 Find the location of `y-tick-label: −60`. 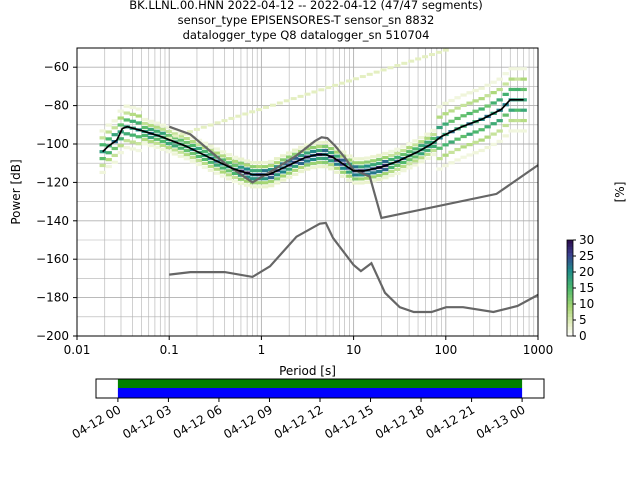

y-tick-label: −60 is located at coordinates (56, 67).